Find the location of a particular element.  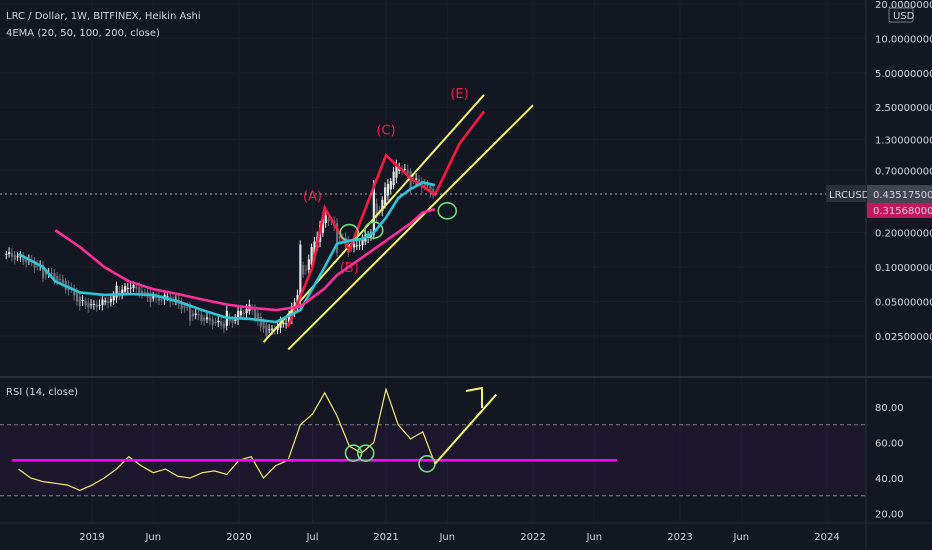

currency-badge: USD is located at coordinates (901, 15).